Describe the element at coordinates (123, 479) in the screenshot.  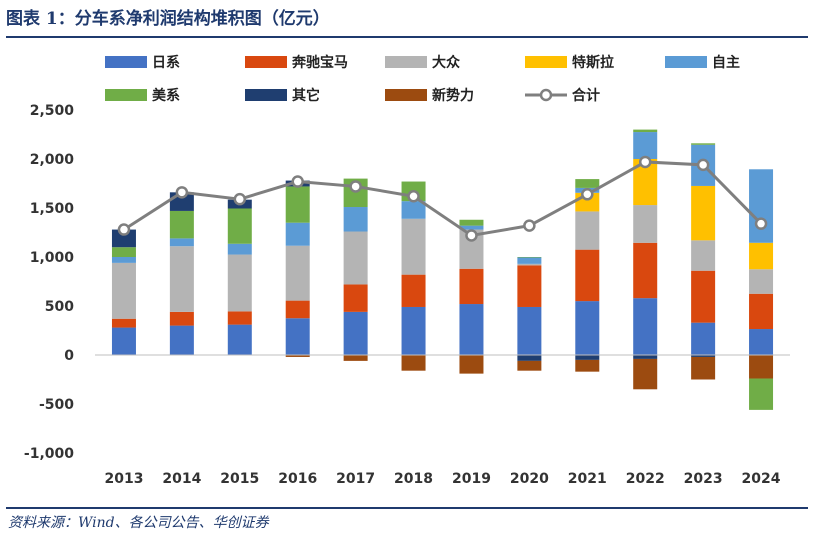
I see `x-tick-label: 2013` at that location.